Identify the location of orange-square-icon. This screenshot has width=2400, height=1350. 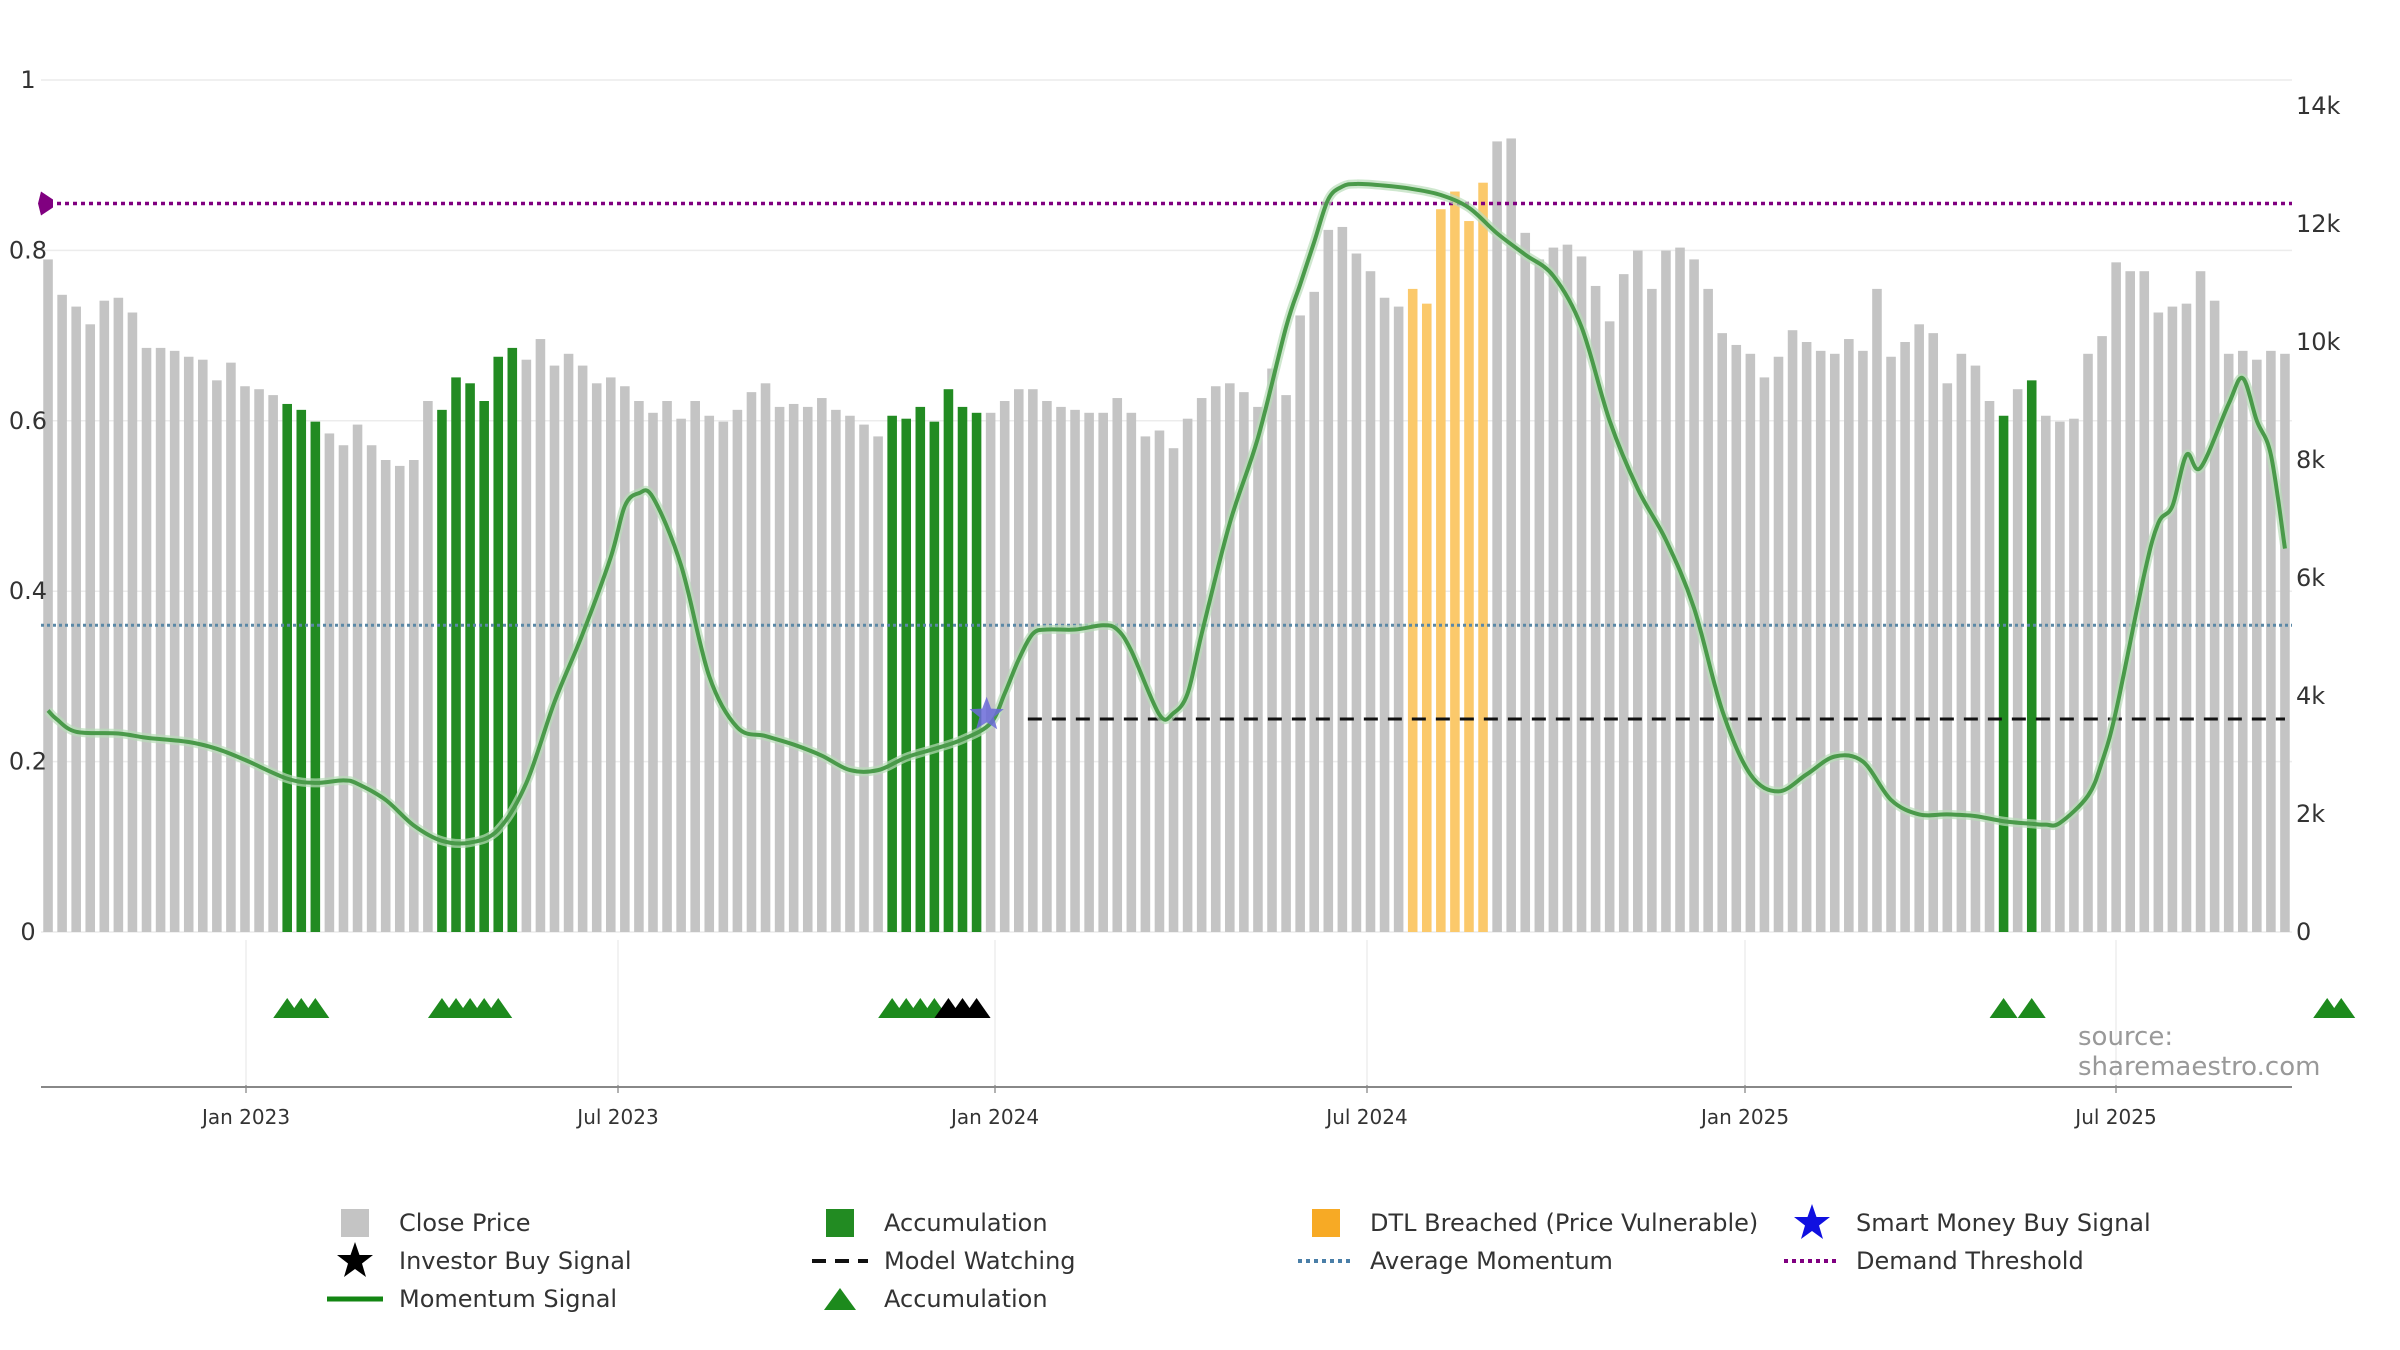
(1326, 1223).